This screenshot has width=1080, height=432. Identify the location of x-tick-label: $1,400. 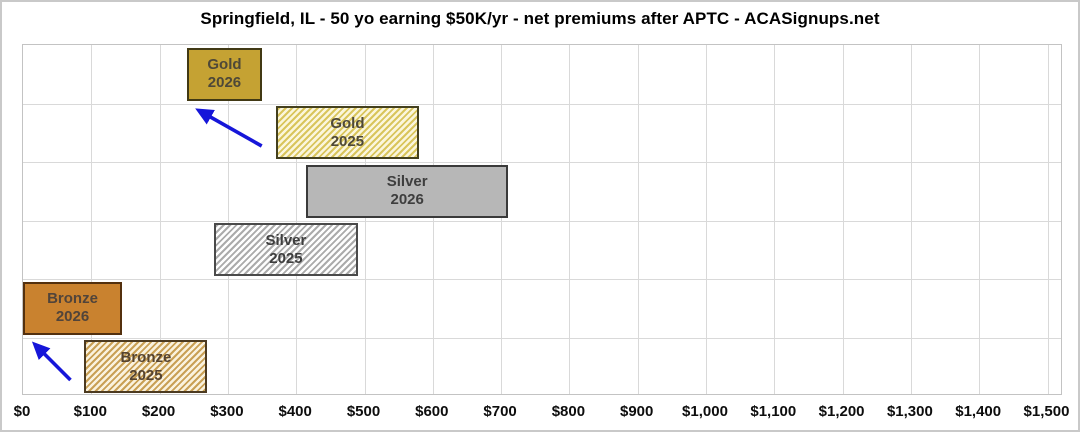
(978, 411).